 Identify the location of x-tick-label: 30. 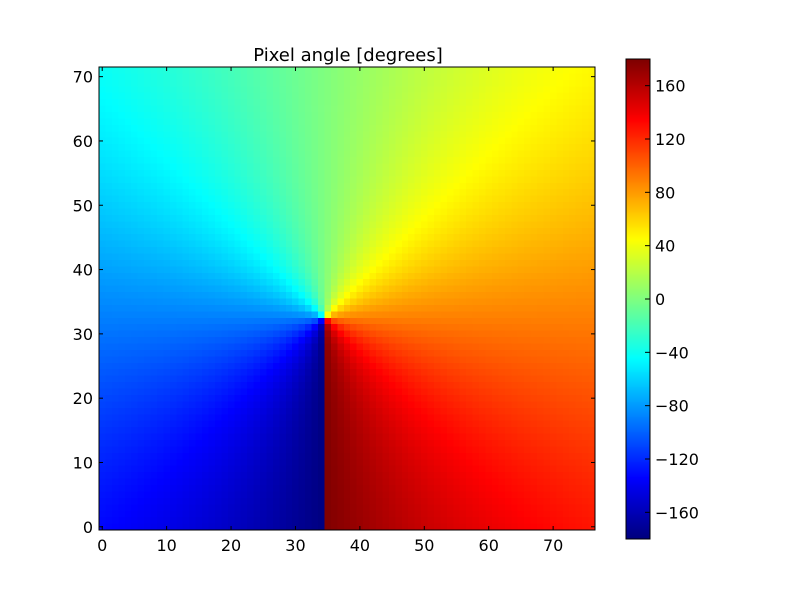
(295, 545).